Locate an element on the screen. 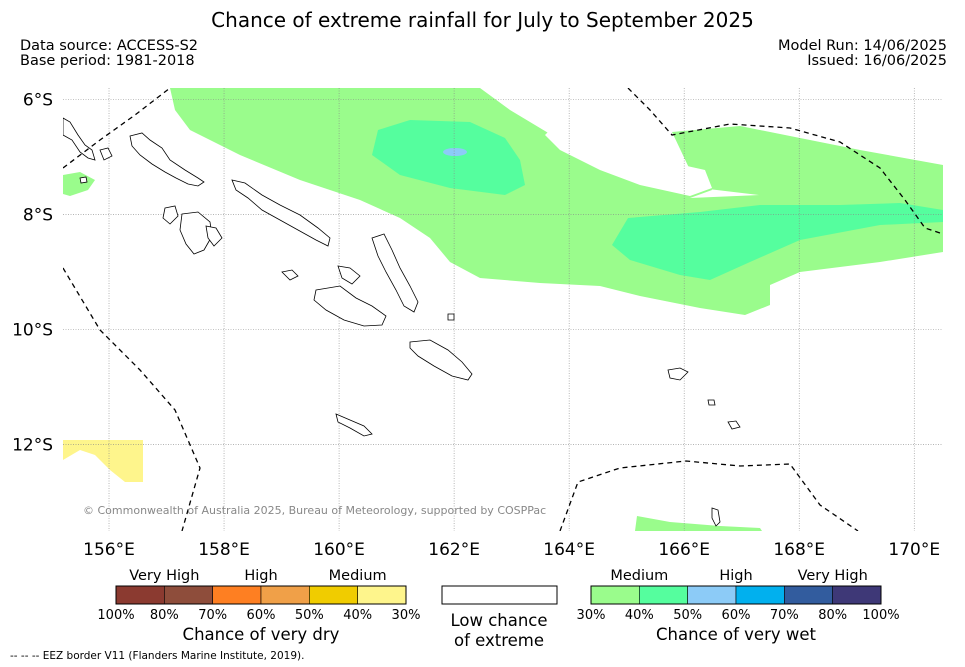 The image size is (965, 667). island-rennell is located at coordinates (354, 425).